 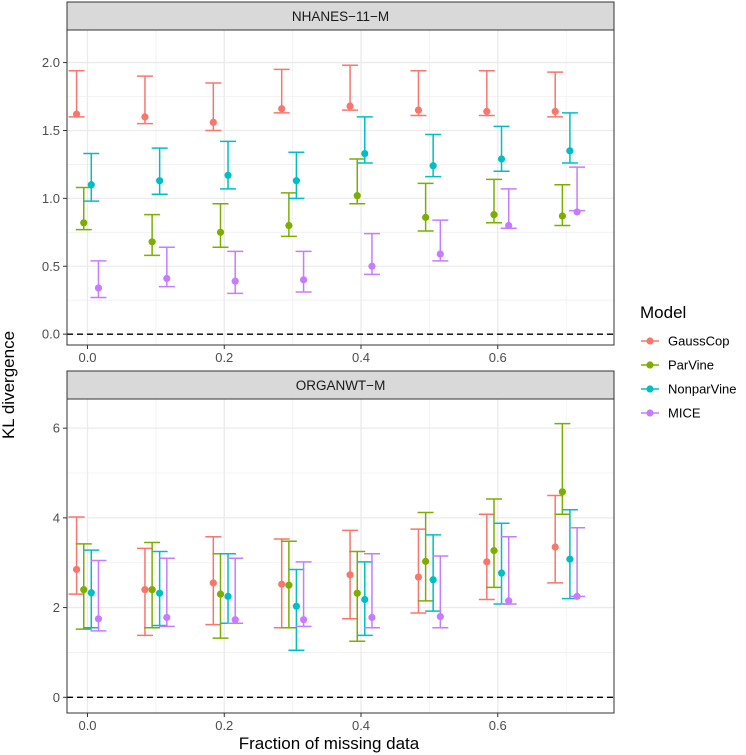 I want to click on y-tick-label: 0.0, so click(x=51, y=334).